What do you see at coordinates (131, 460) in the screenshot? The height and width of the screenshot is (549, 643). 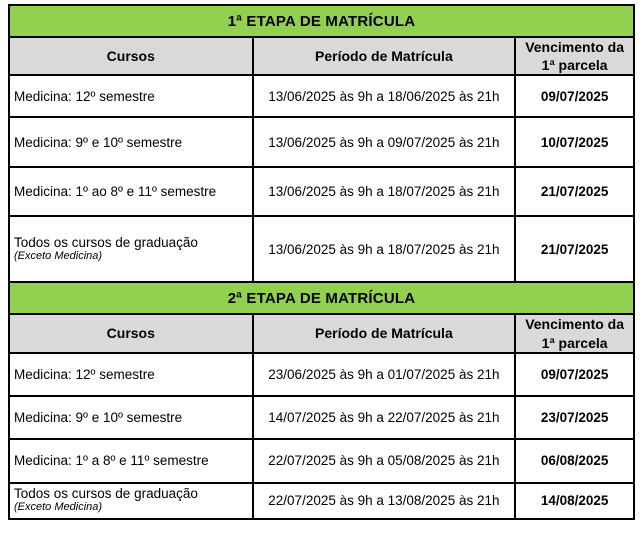 I see `curso-cell: Medicina: 1º a 8º e 11º semestre` at bounding box center [131, 460].